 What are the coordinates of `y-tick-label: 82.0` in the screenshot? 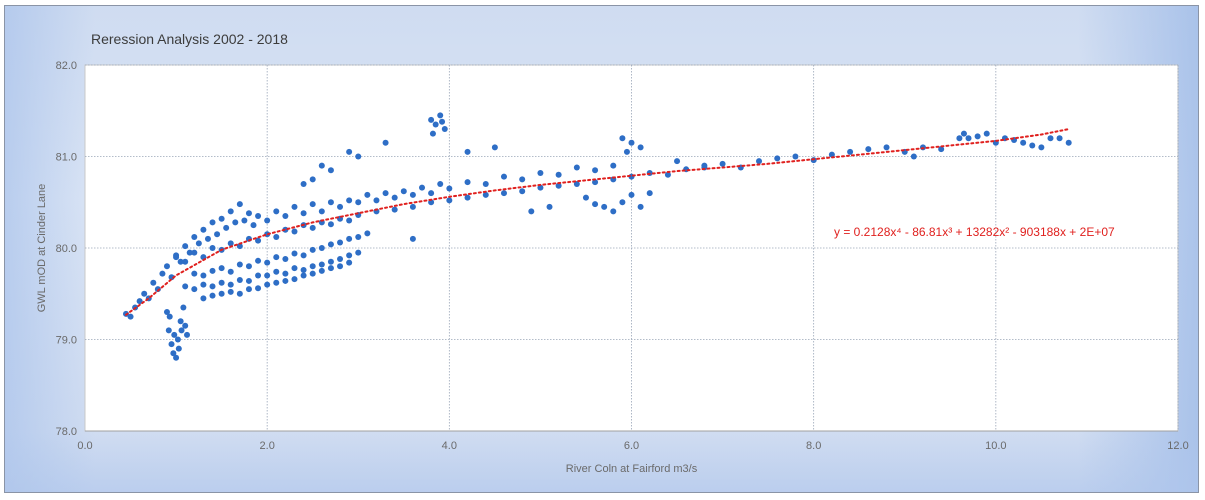 It's located at (66, 66).